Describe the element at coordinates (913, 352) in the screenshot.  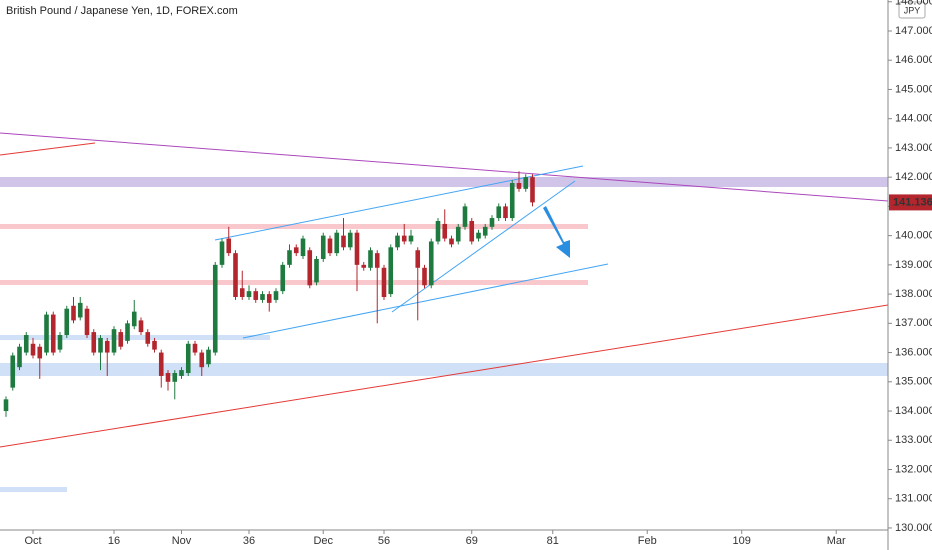
I see `y-tick-label: 136.000` at that location.